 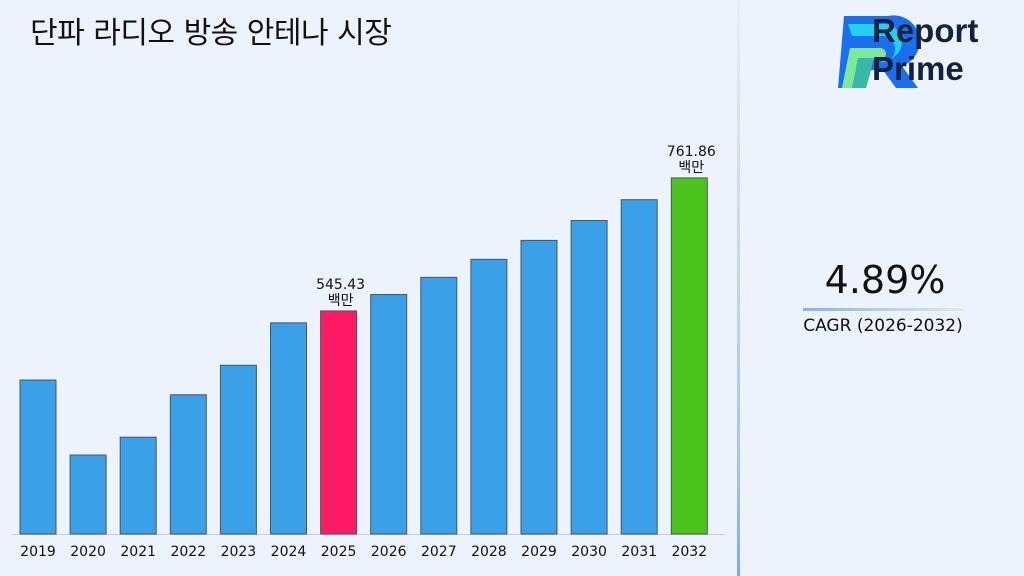 What do you see at coordinates (691, 152) in the screenshot?
I see `data-label-value: 761.86` at bounding box center [691, 152].